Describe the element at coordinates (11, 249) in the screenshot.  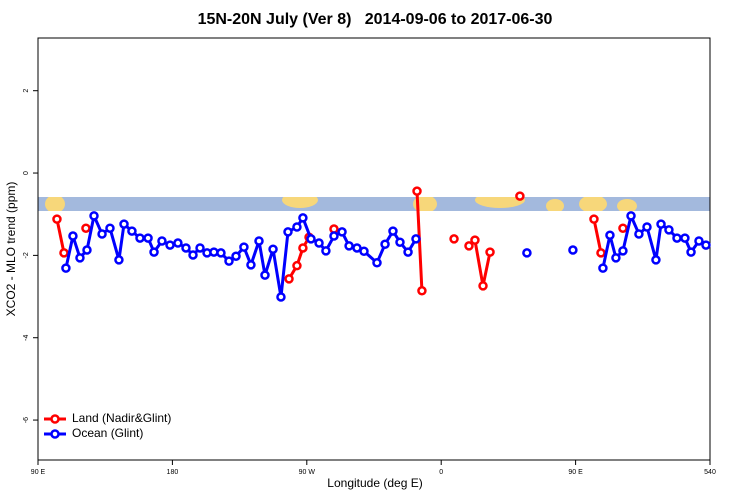
I see `y-axis-label: XCO2 - MLO trend (ppm)` at that location.